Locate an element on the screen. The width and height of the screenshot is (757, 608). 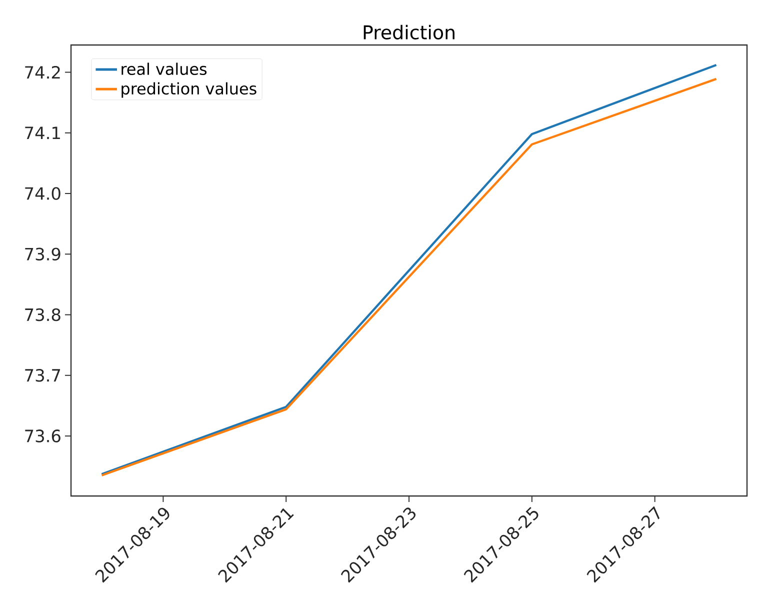
chart-title: Prediction is located at coordinates (409, 32).